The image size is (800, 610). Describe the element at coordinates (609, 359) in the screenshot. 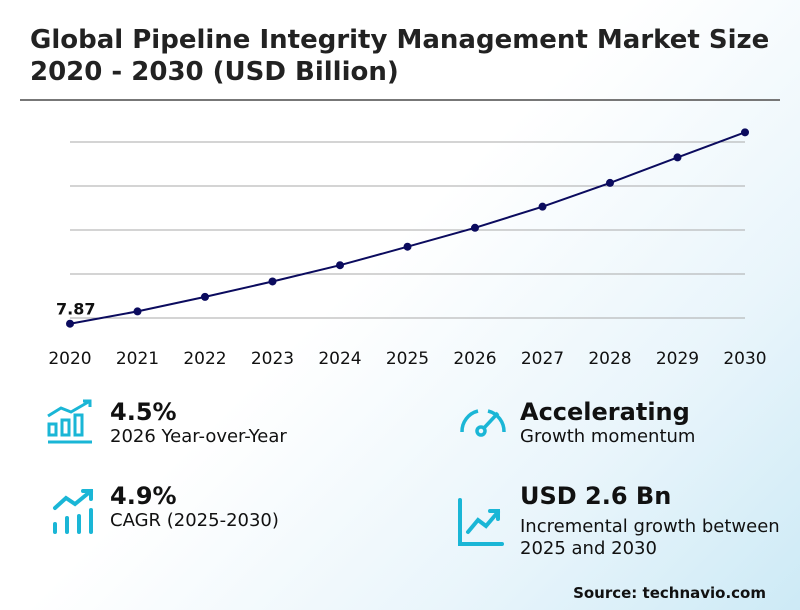

I see `x-tick-label: 2028` at that location.